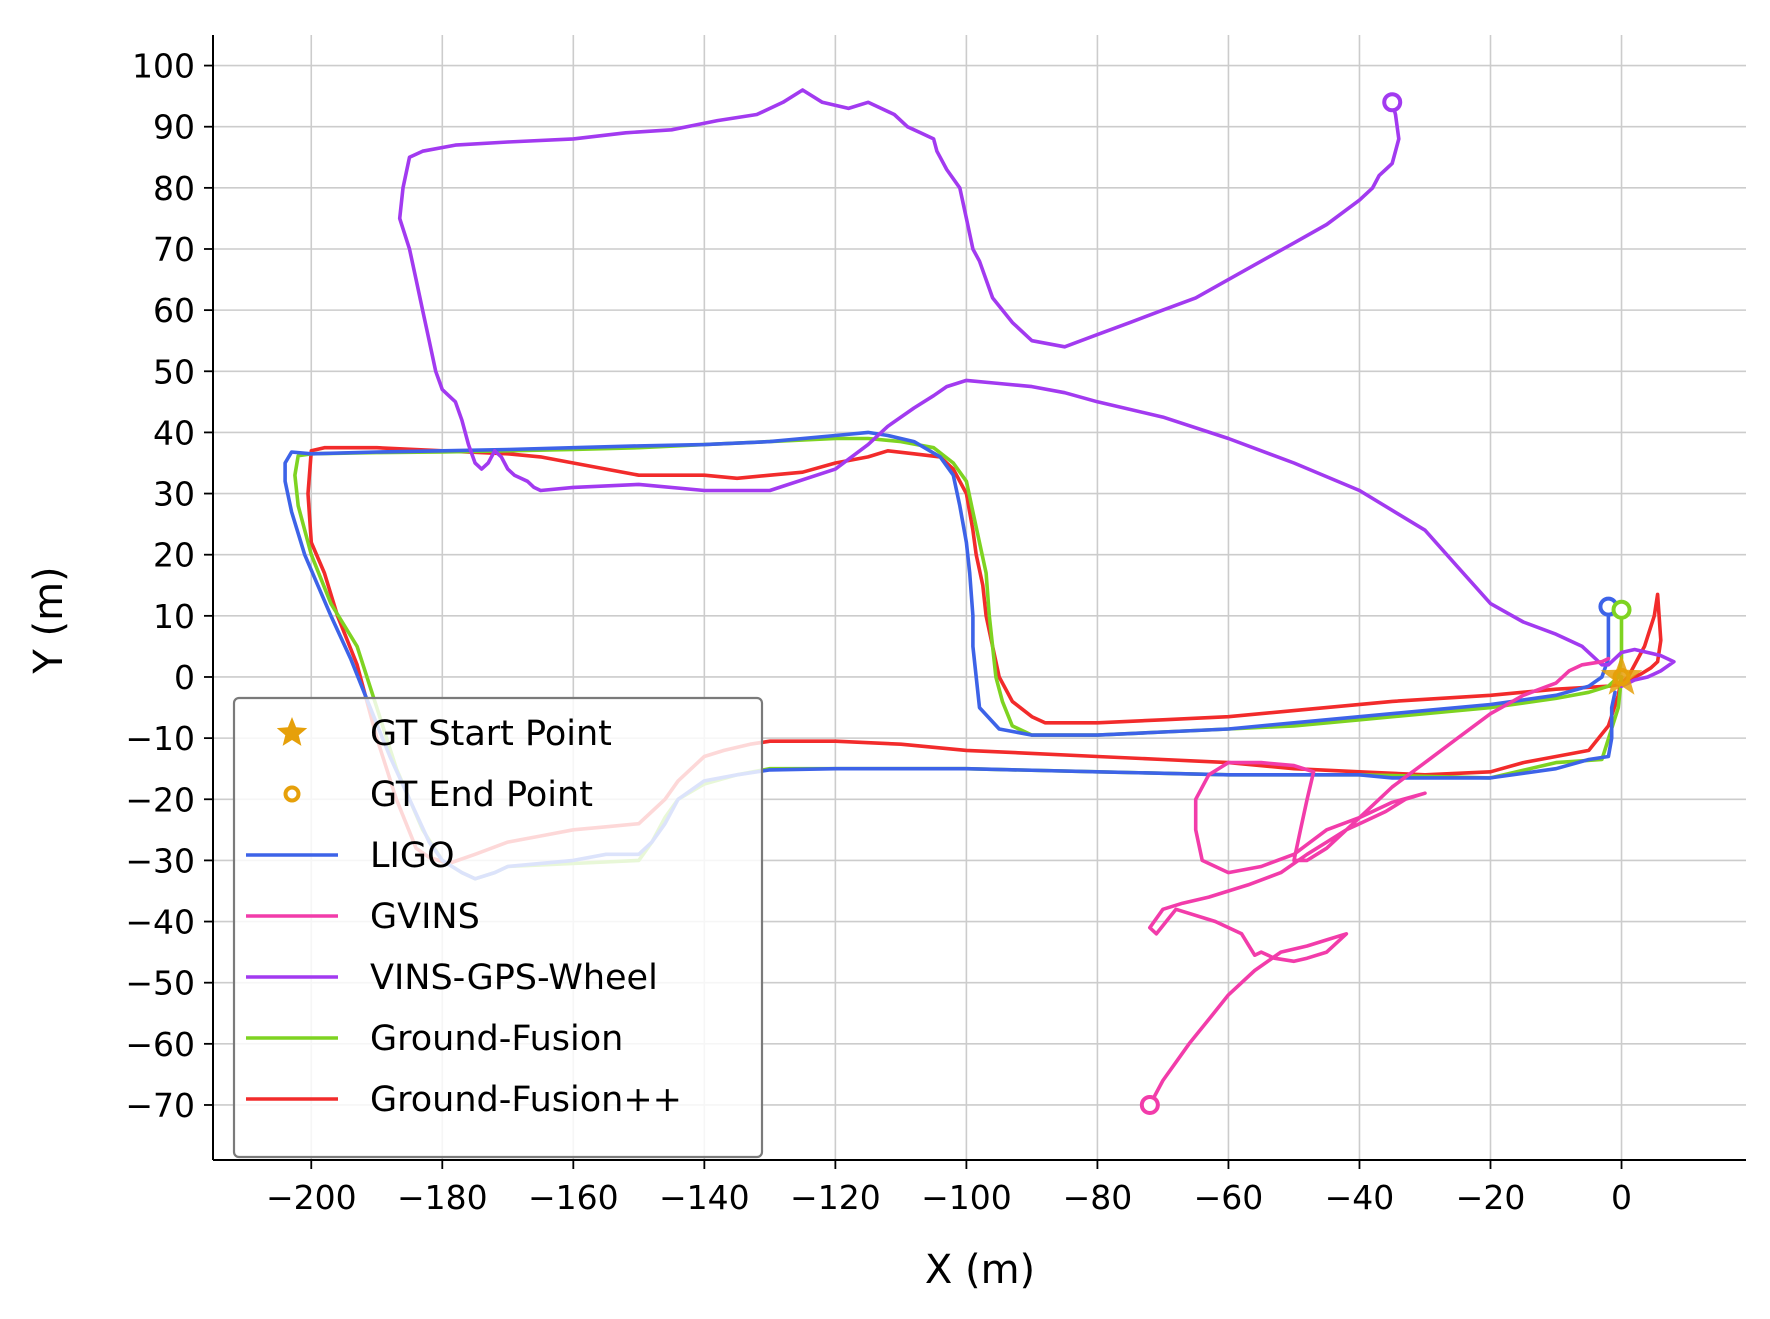  Describe the element at coordinates (363, 917) in the screenshot. I see `legend-item: GVINS` at that location.